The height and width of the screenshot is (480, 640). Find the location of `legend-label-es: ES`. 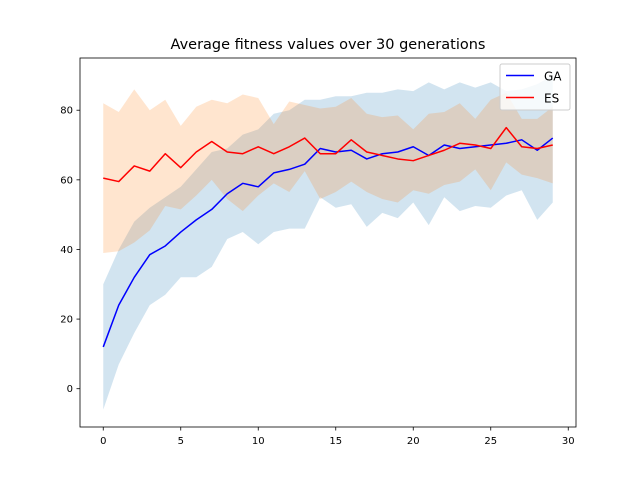

legend-label-es: ES is located at coordinates (551, 99).